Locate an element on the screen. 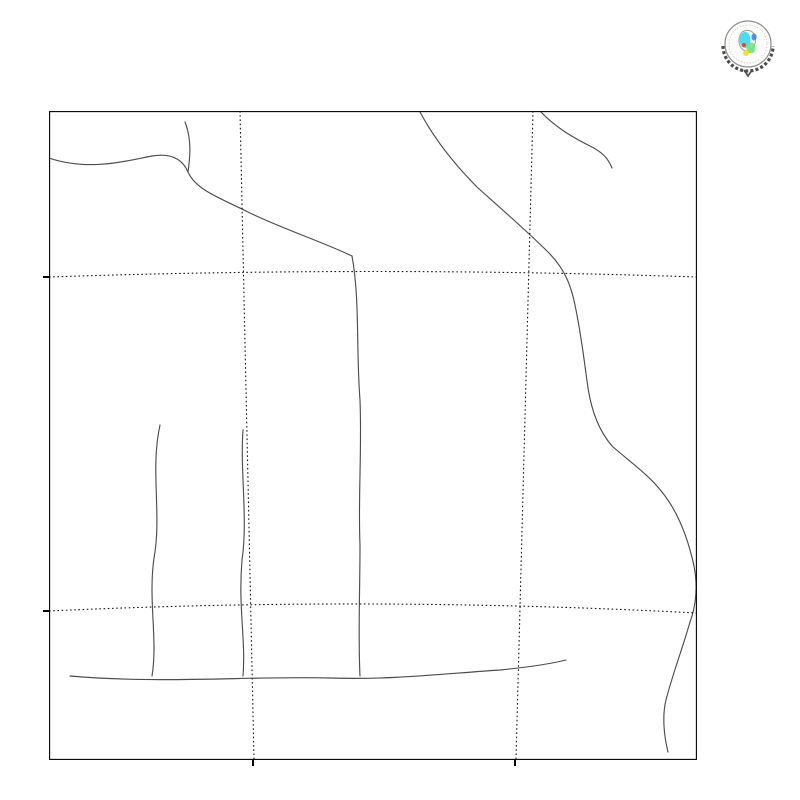 This screenshot has width=800, height=800. wrf-logo-emblem-icon is located at coordinates (748, 49).